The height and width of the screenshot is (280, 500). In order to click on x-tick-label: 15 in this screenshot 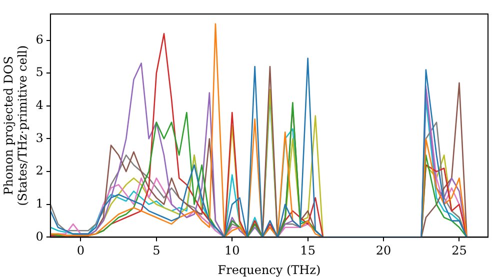, I will do `click(308, 251)`.